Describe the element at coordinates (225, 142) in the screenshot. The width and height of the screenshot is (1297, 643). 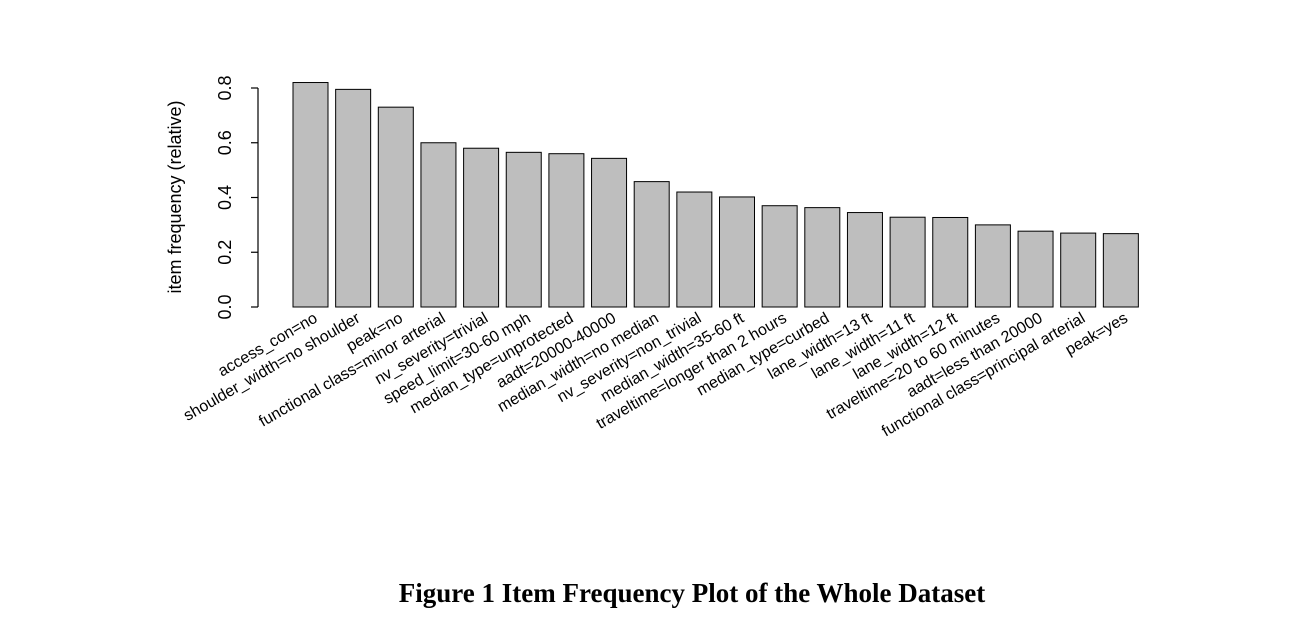
I see `y-tick-label: 0.6` at that location.